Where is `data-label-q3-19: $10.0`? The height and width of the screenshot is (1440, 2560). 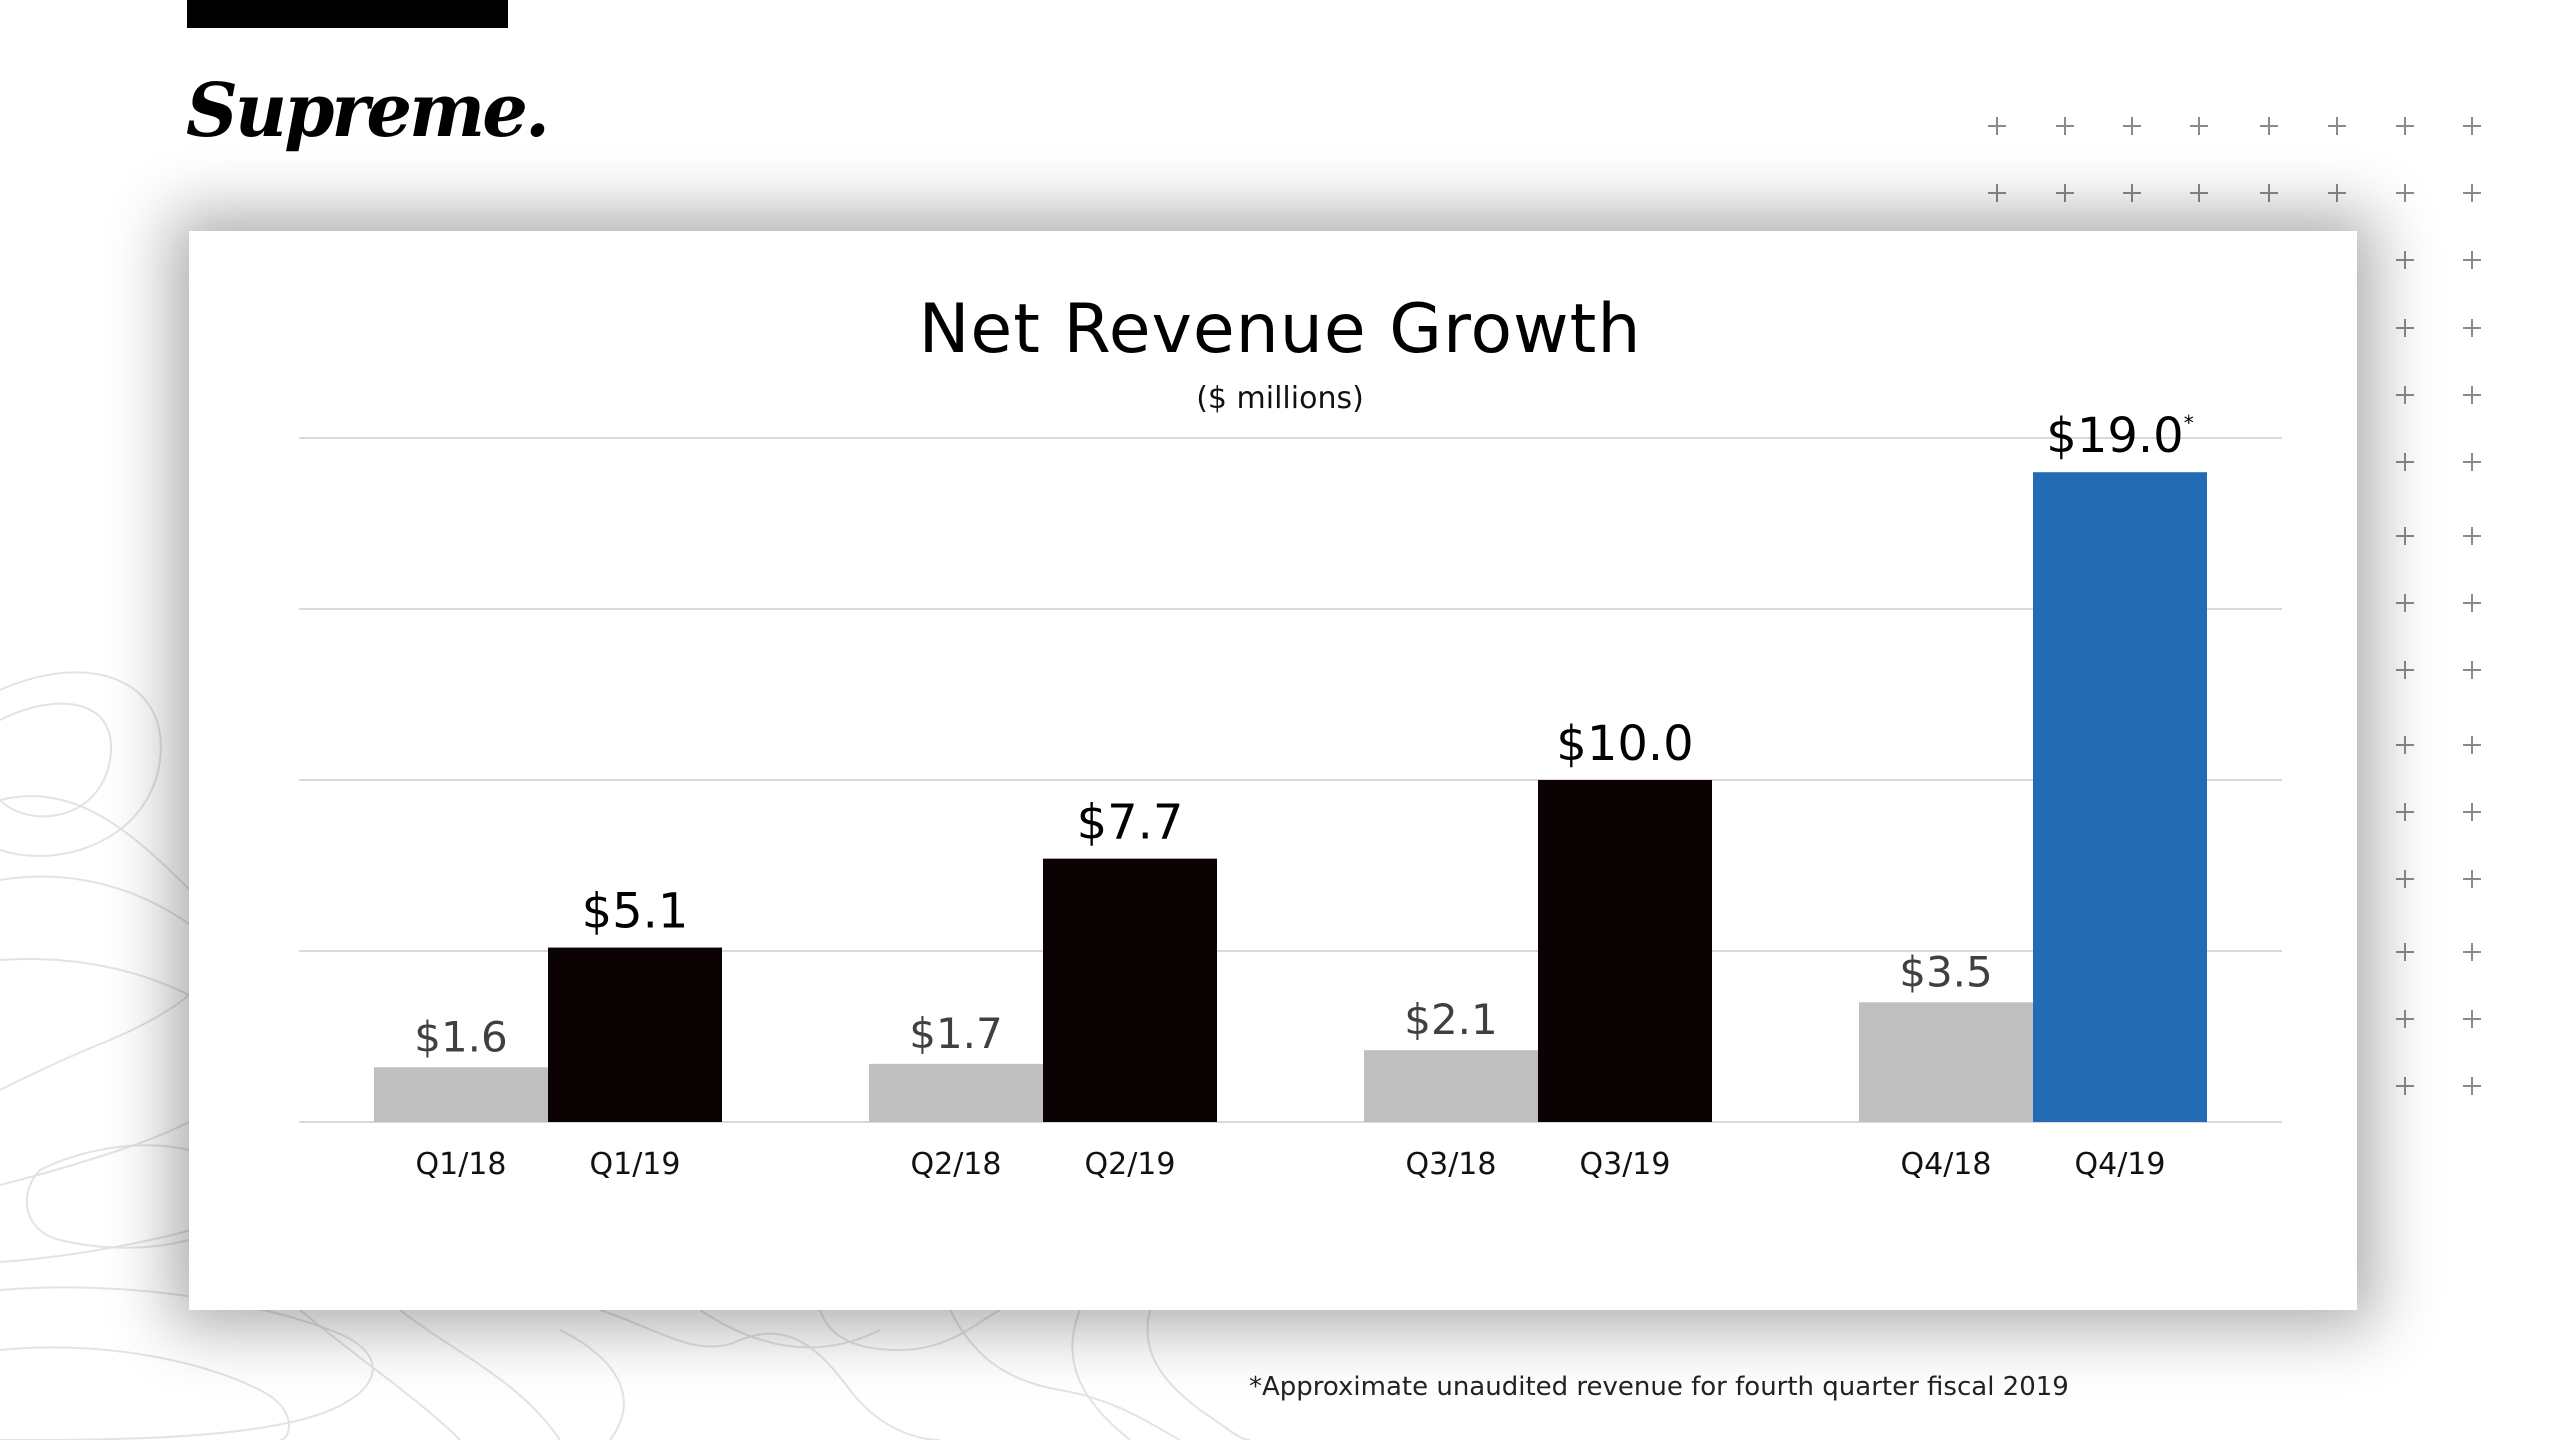
data-label-q3-19: $10.0 is located at coordinates (1624, 744).